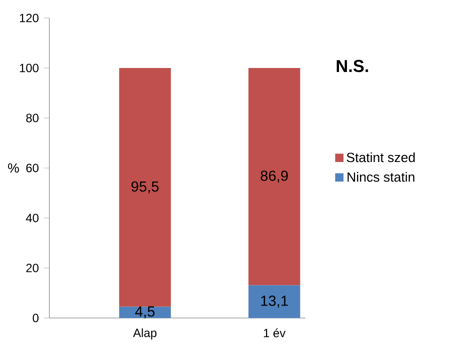 This screenshot has height=350, width=451. I want to click on y-axis-title: %, so click(13, 168).